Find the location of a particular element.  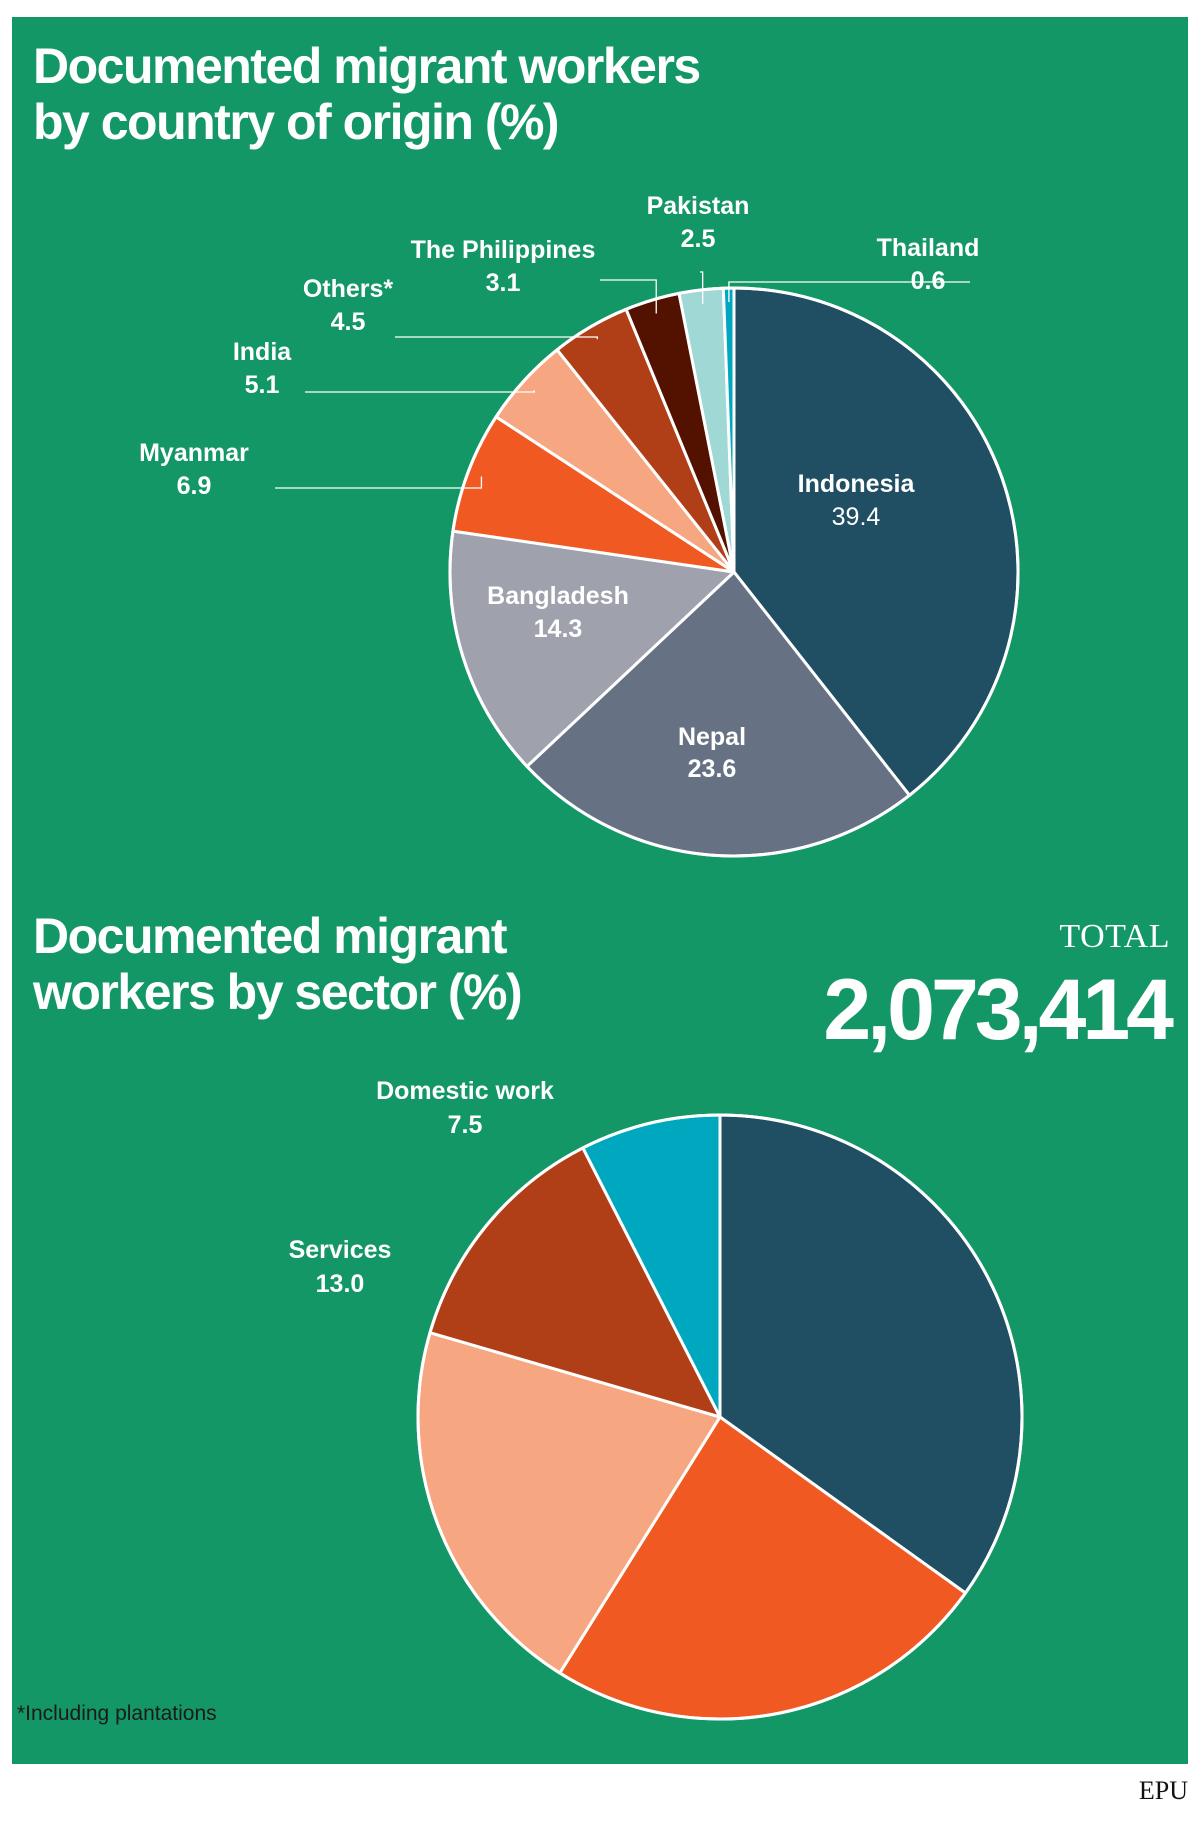

value-others: 4.5 is located at coordinates (348, 322).